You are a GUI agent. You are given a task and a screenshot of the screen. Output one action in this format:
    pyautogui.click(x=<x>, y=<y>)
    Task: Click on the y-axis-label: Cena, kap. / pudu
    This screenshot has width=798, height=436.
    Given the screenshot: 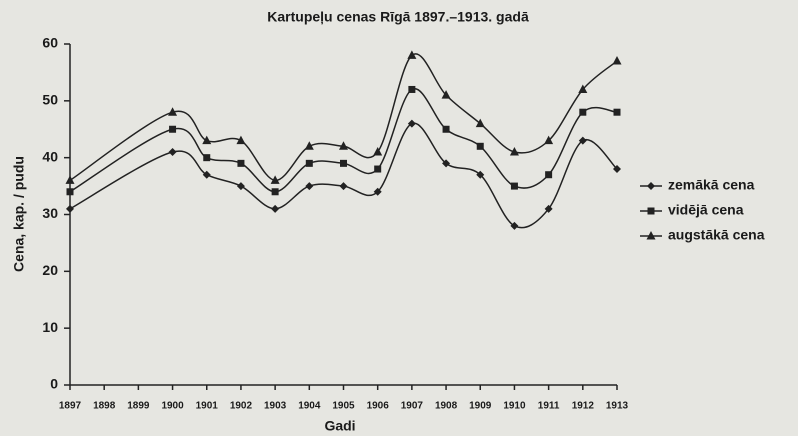 What is the action you would take?
    pyautogui.click(x=19, y=214)
    